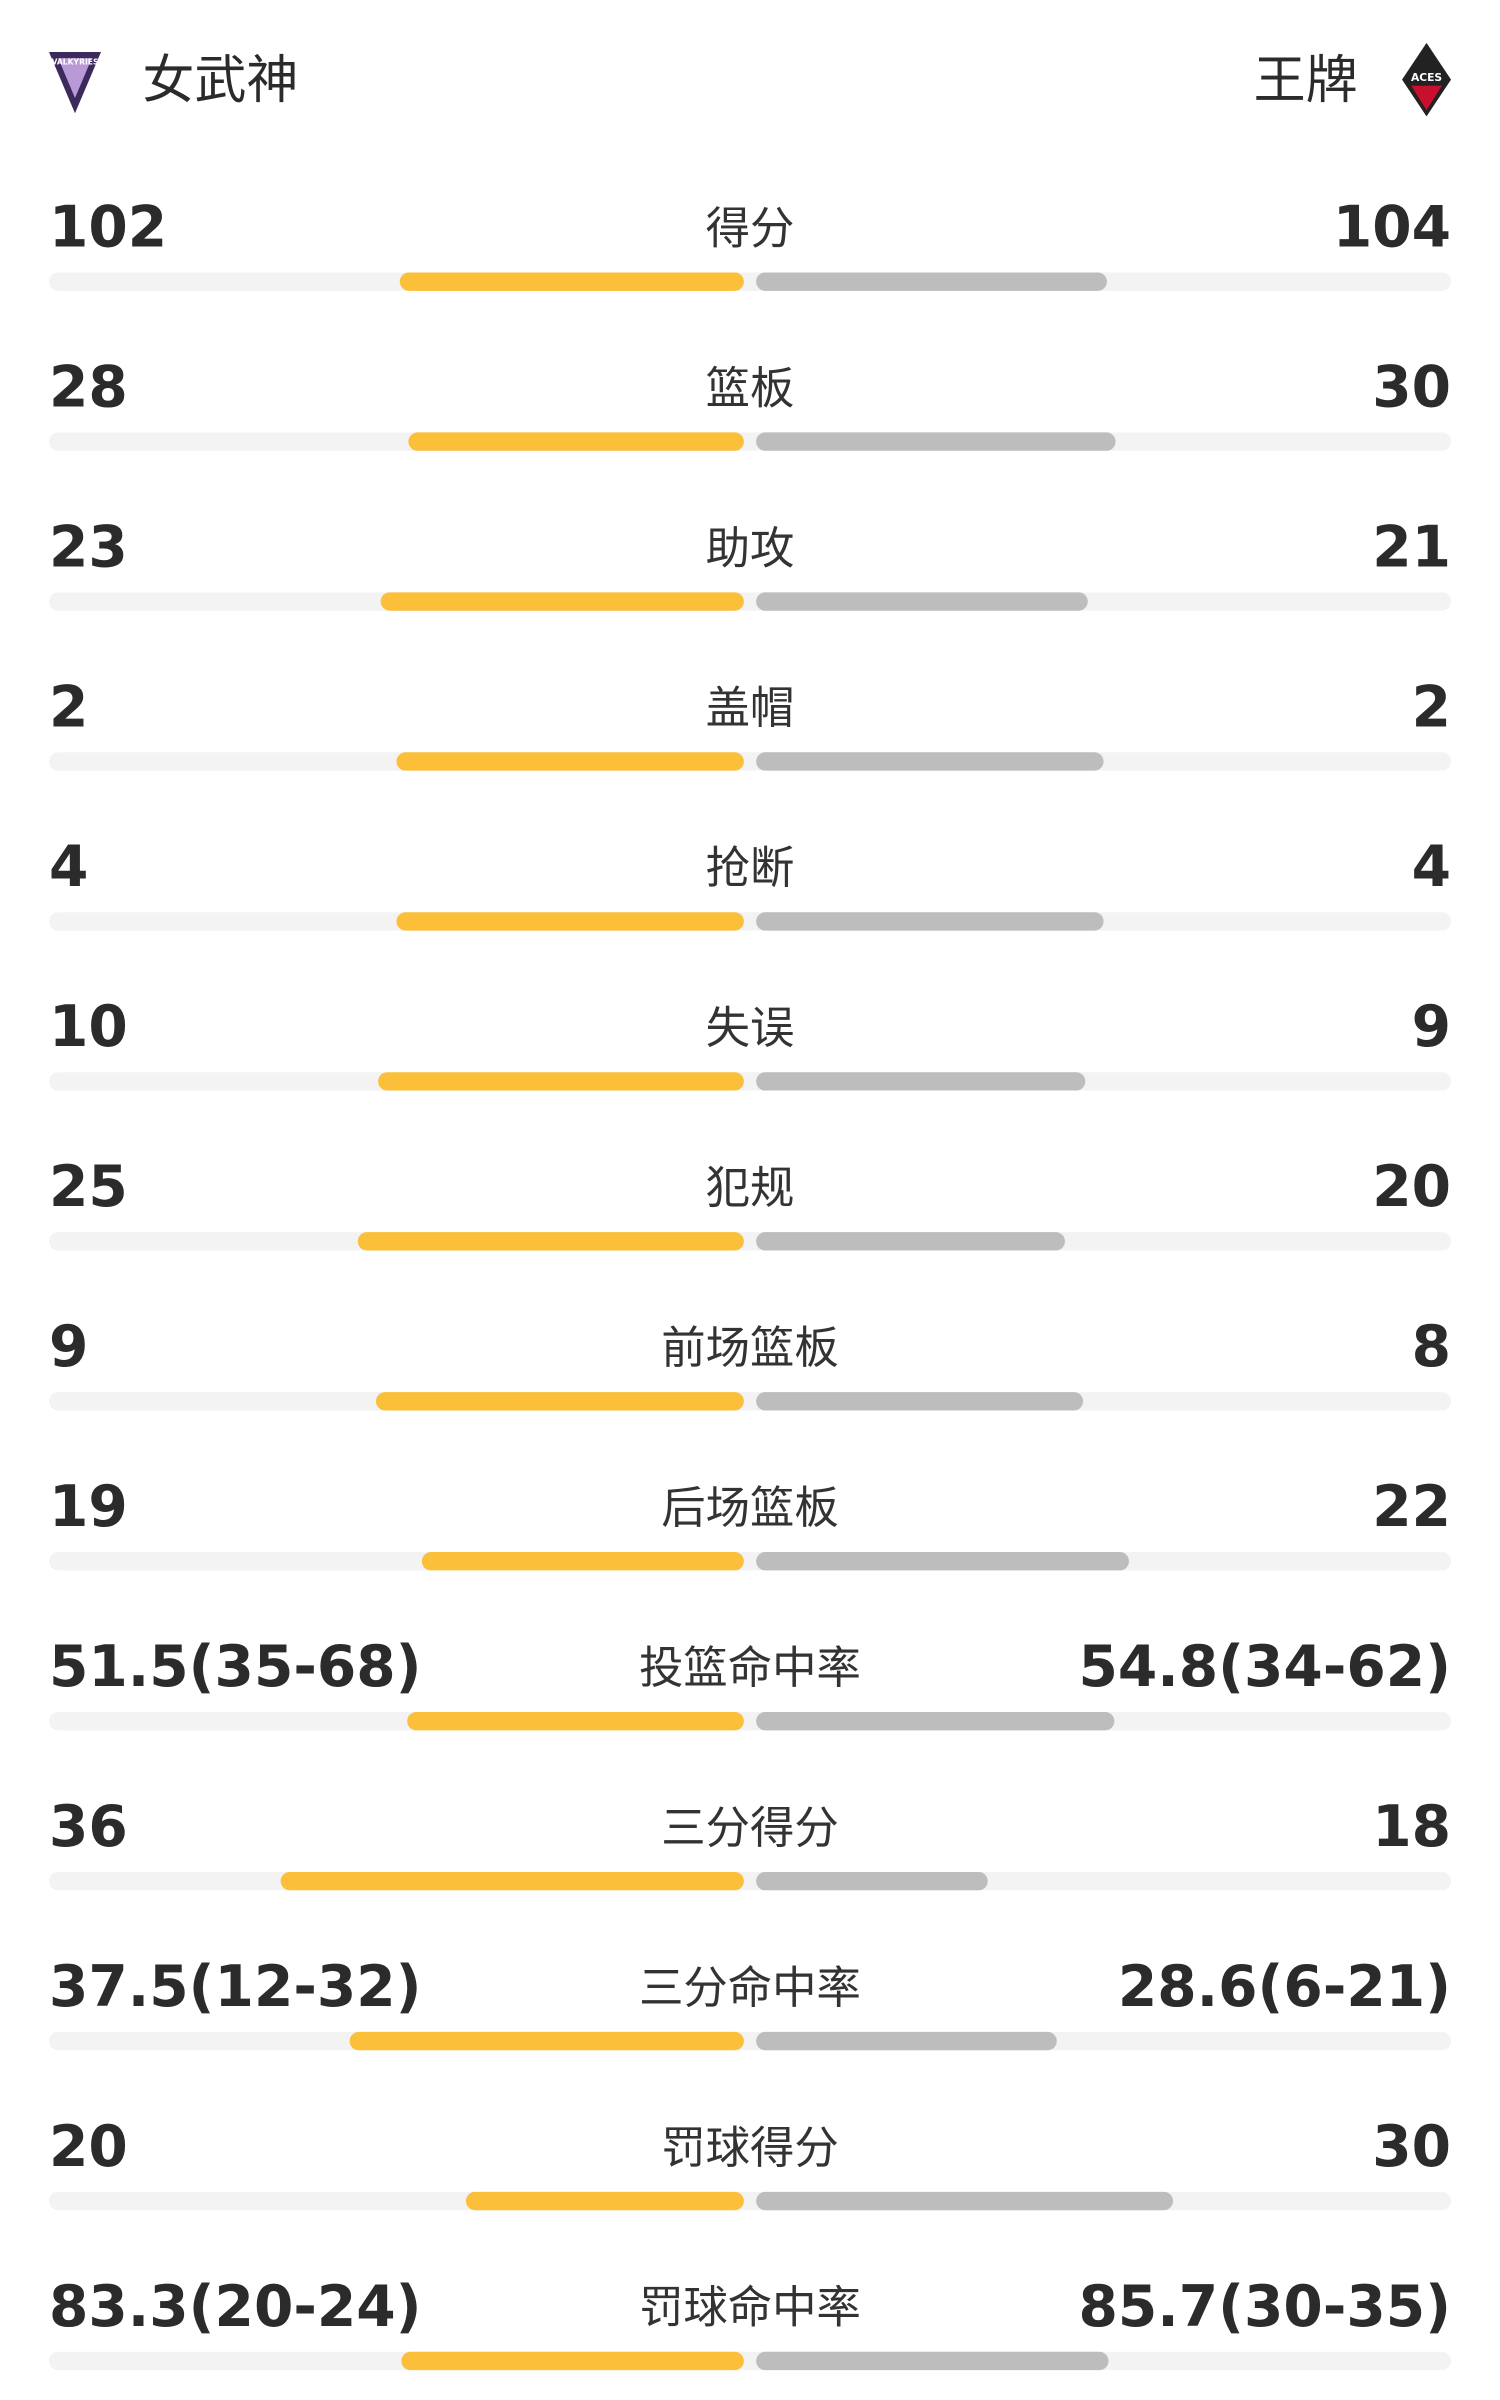 This screenshot has width=1500, height=2400. I want to click on away-value: 2, so click(1431, 707).